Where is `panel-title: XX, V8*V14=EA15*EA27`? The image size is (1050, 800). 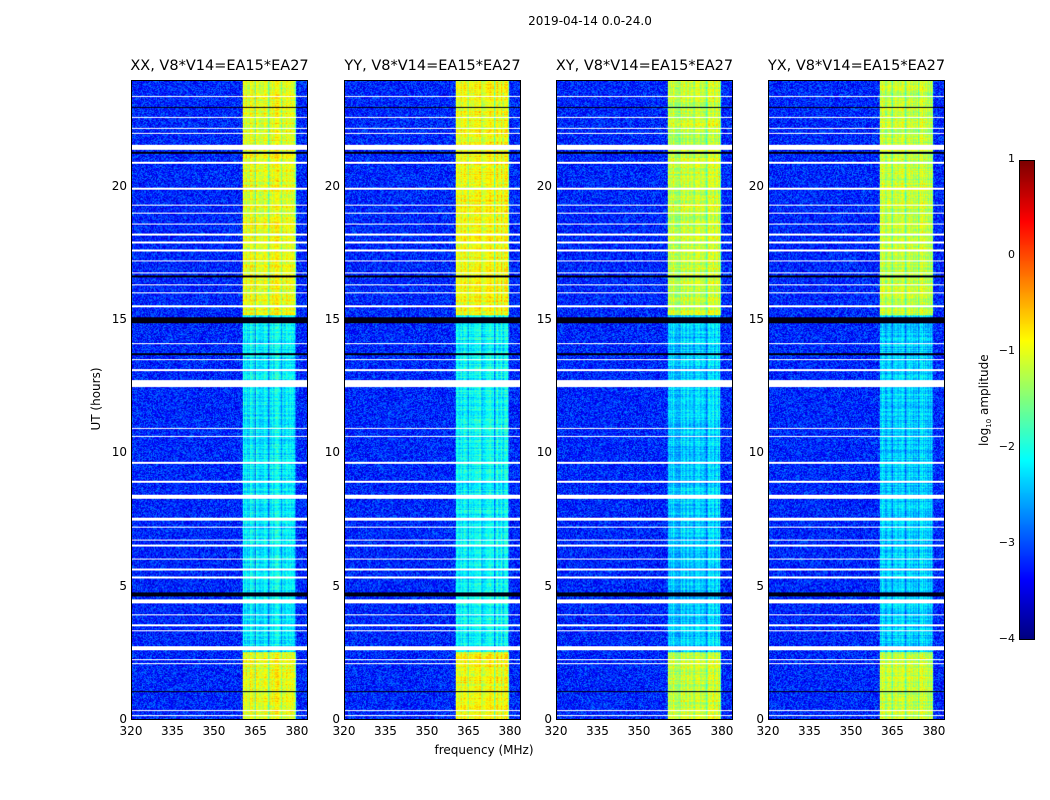
panel-title: XX, V8*V14=EA15*EA27 is located at coordinates (219, 66).